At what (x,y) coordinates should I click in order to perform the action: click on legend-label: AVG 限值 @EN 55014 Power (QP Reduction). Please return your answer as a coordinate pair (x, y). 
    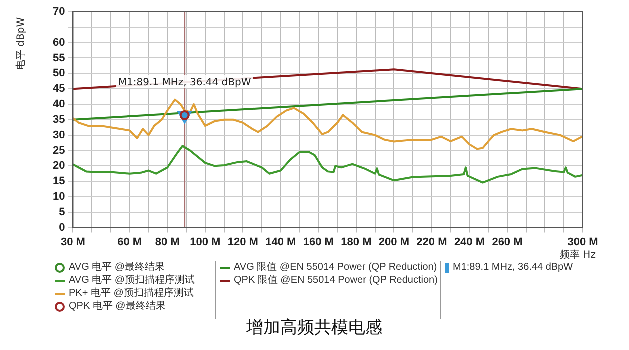
    Looking at the image, I should click on (336, 267).